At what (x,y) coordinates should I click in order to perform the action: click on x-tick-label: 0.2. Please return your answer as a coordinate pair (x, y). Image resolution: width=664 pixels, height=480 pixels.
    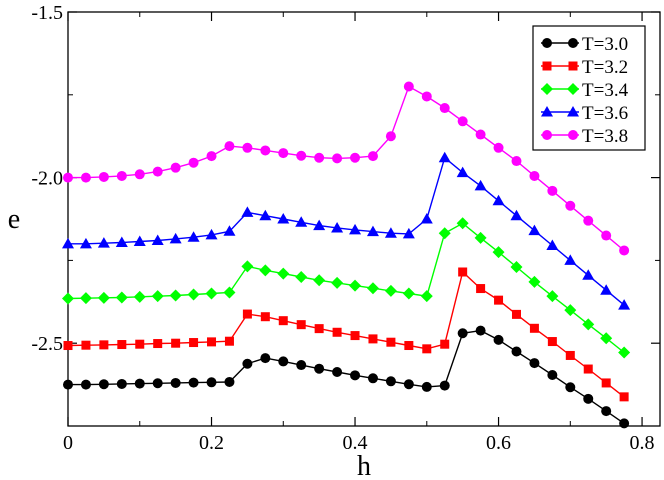
    Looking at the image, I should click on (211, 443).